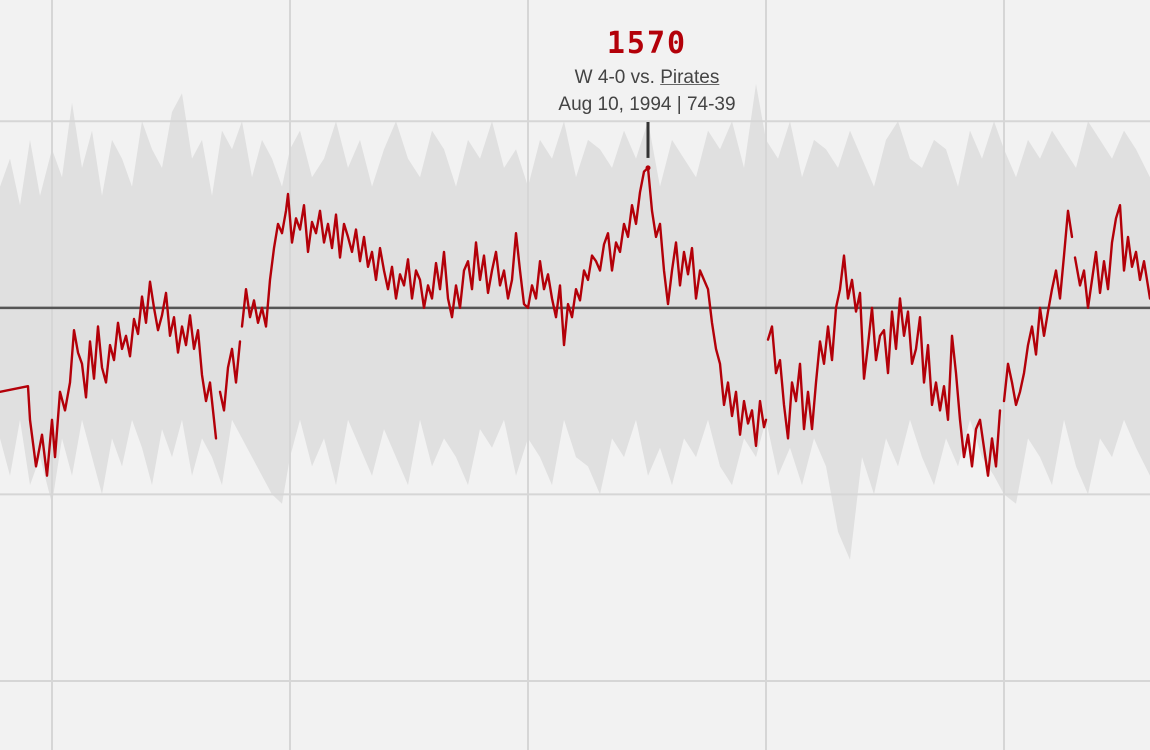 This screenshot has height=750, width=1150. What do you see at coordinates (614, 77) in the screenshot?
I see `game-result: W 4-0 vs.` at bounding box center [614, 77].